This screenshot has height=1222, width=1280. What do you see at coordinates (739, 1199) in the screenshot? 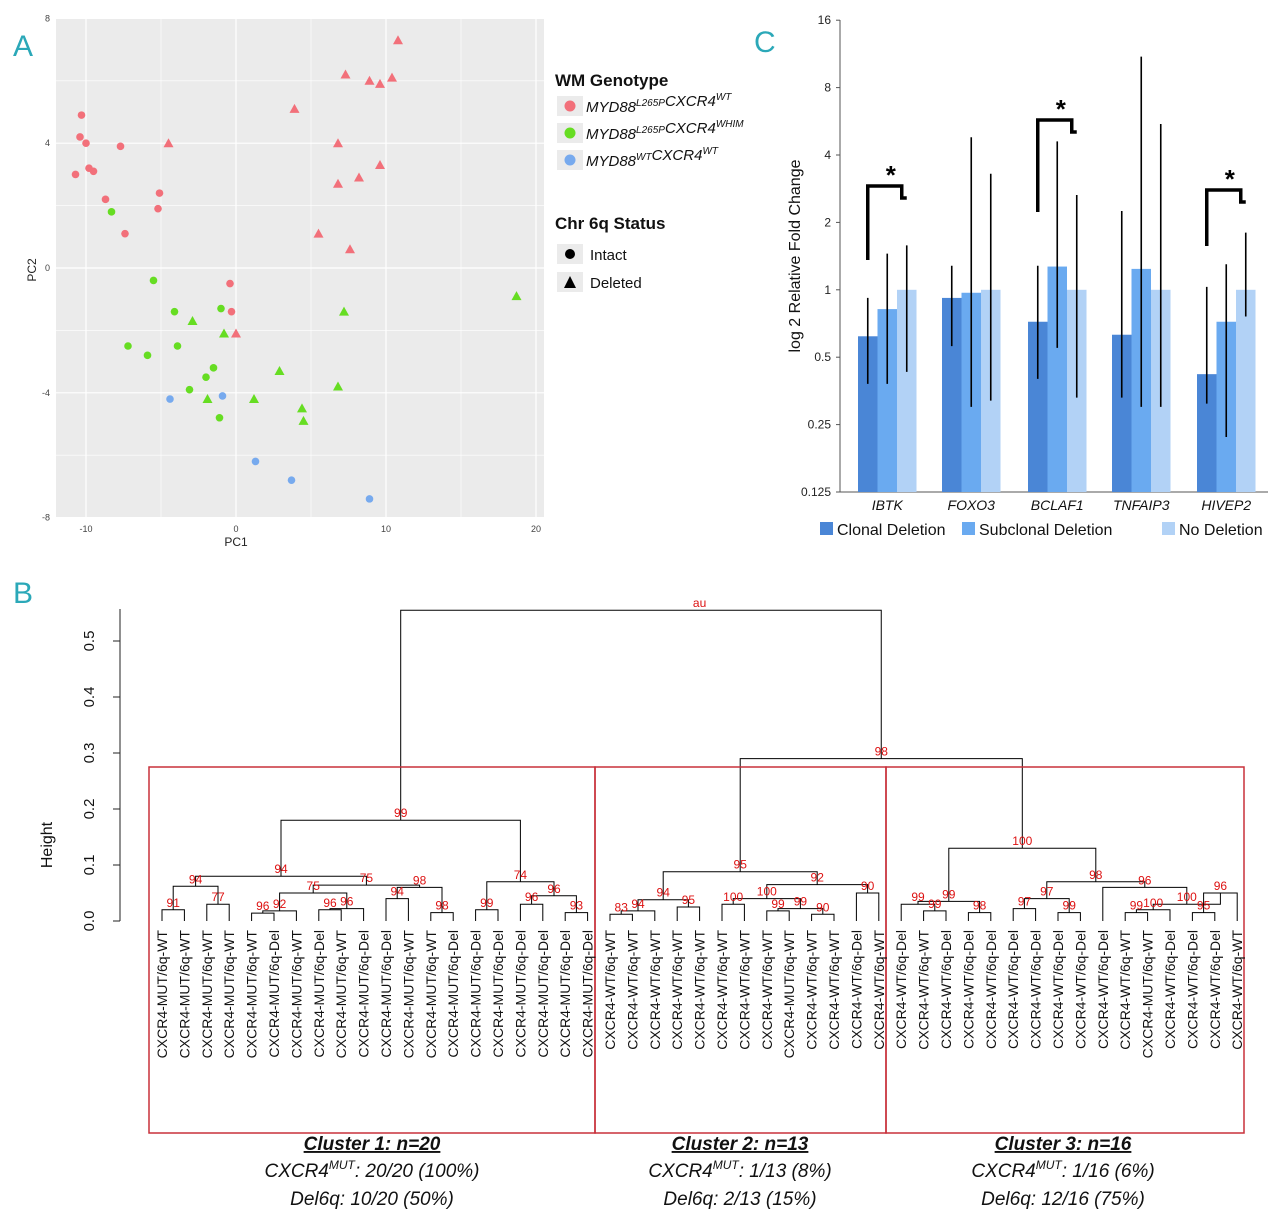
I see `cluster-del-line: Del6q: 2/13 (15%)` at bounding box center [739, 1199].